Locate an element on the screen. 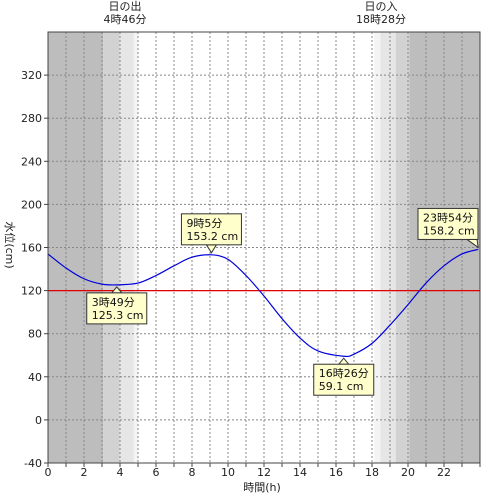  x-tick-label: 12 is located at coordinates (264, 472).